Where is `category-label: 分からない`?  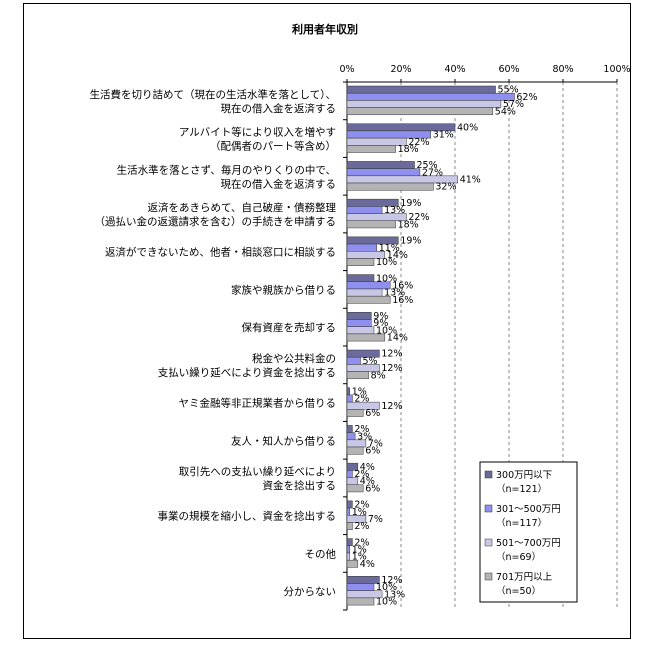
category-label: 分からない is located at coordinates (310, 592).